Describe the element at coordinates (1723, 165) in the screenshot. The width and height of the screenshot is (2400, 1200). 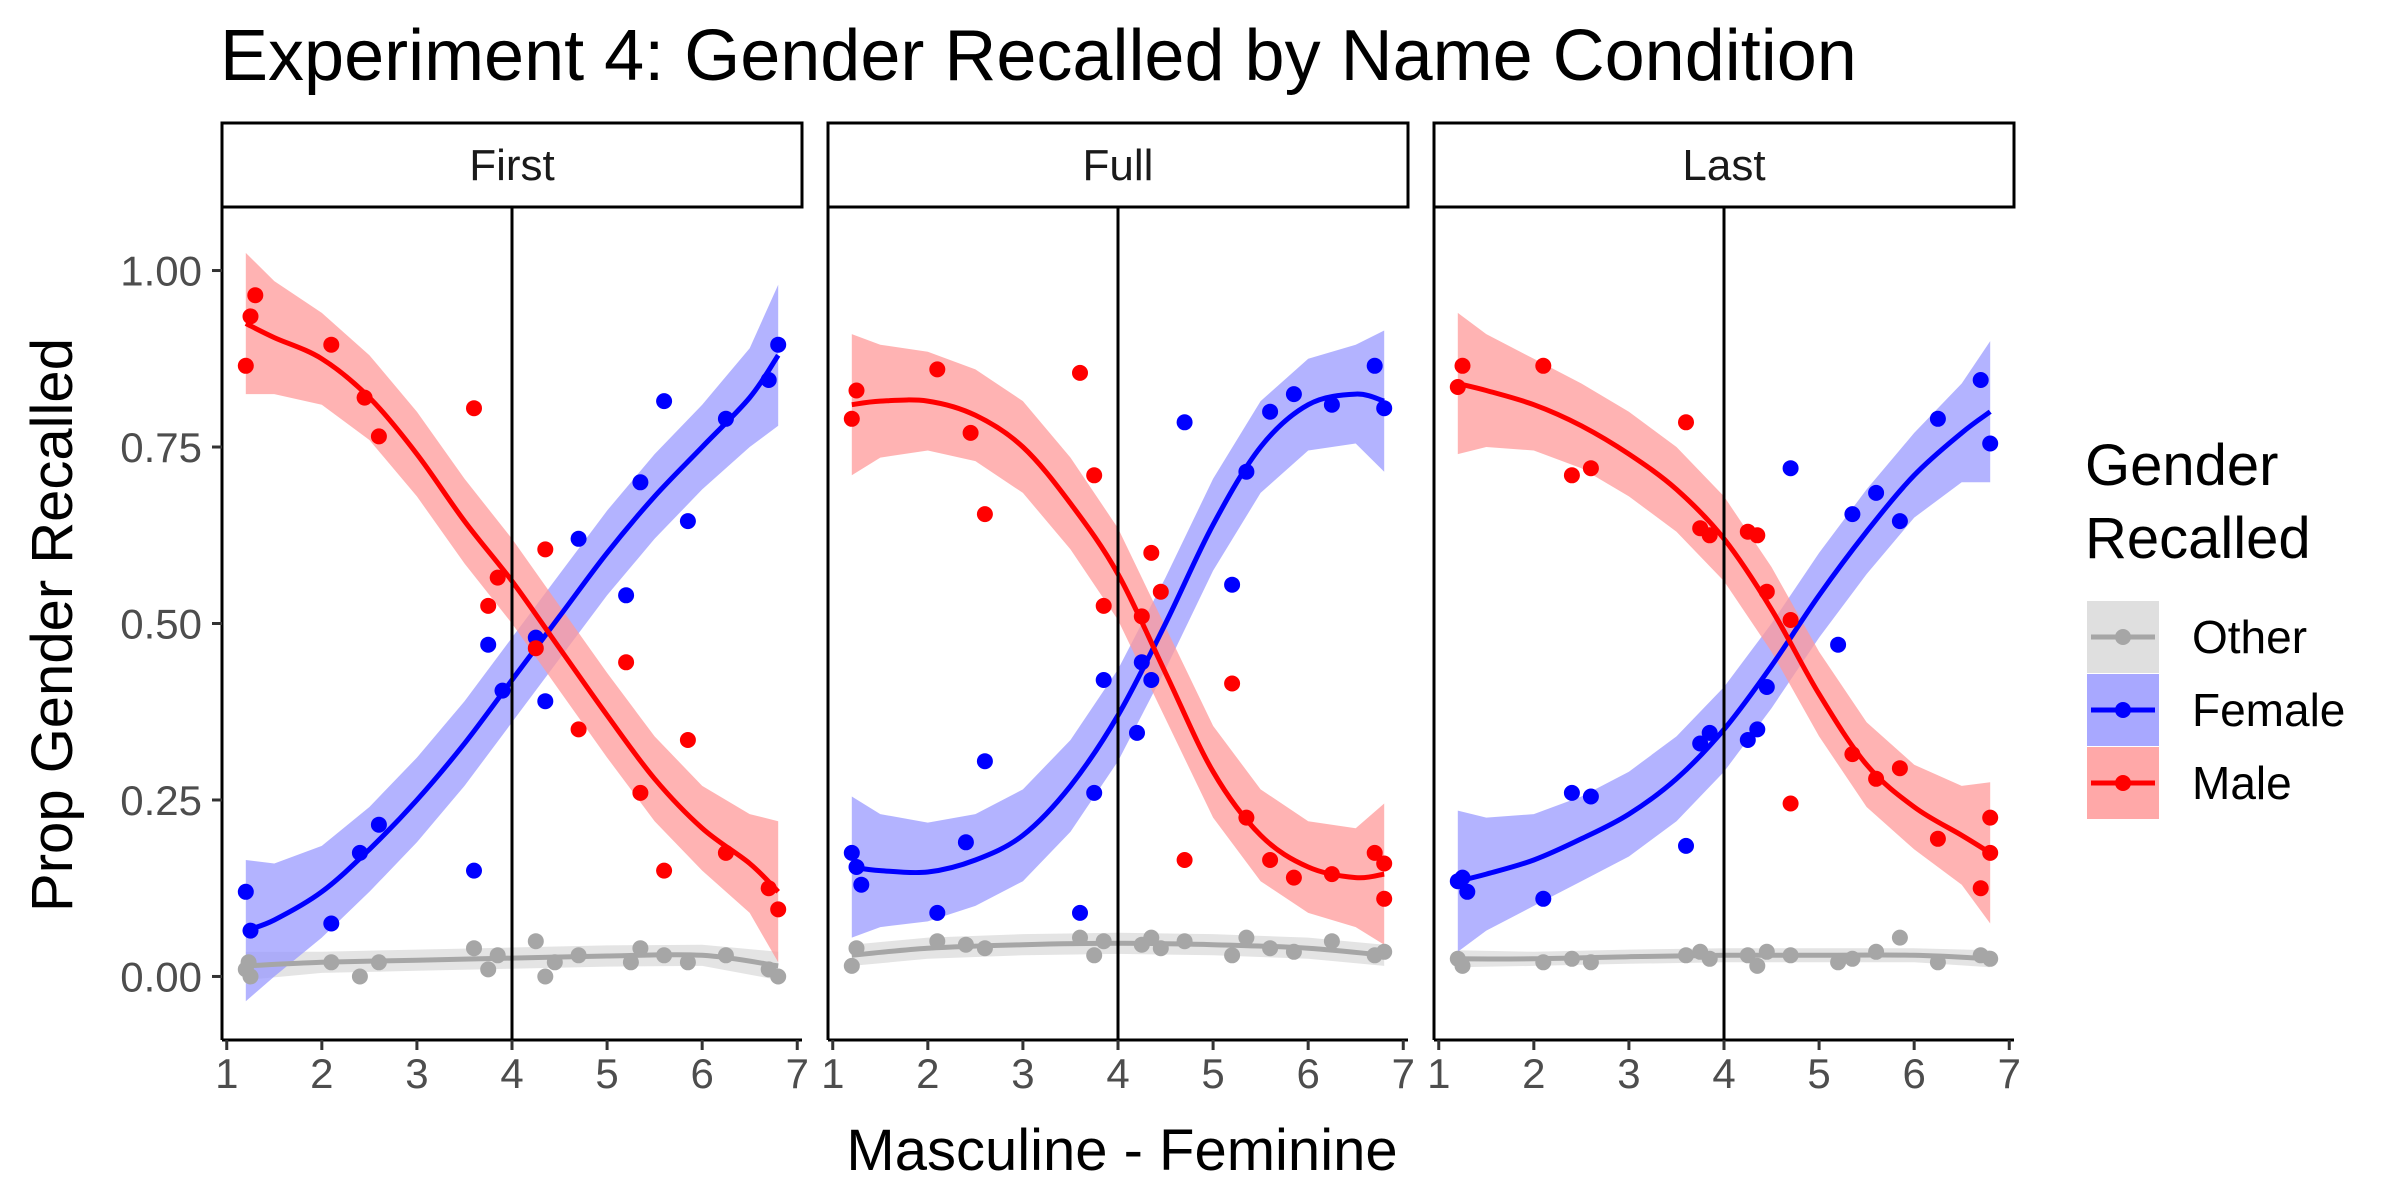
I see `strip-label: Last` at that location.